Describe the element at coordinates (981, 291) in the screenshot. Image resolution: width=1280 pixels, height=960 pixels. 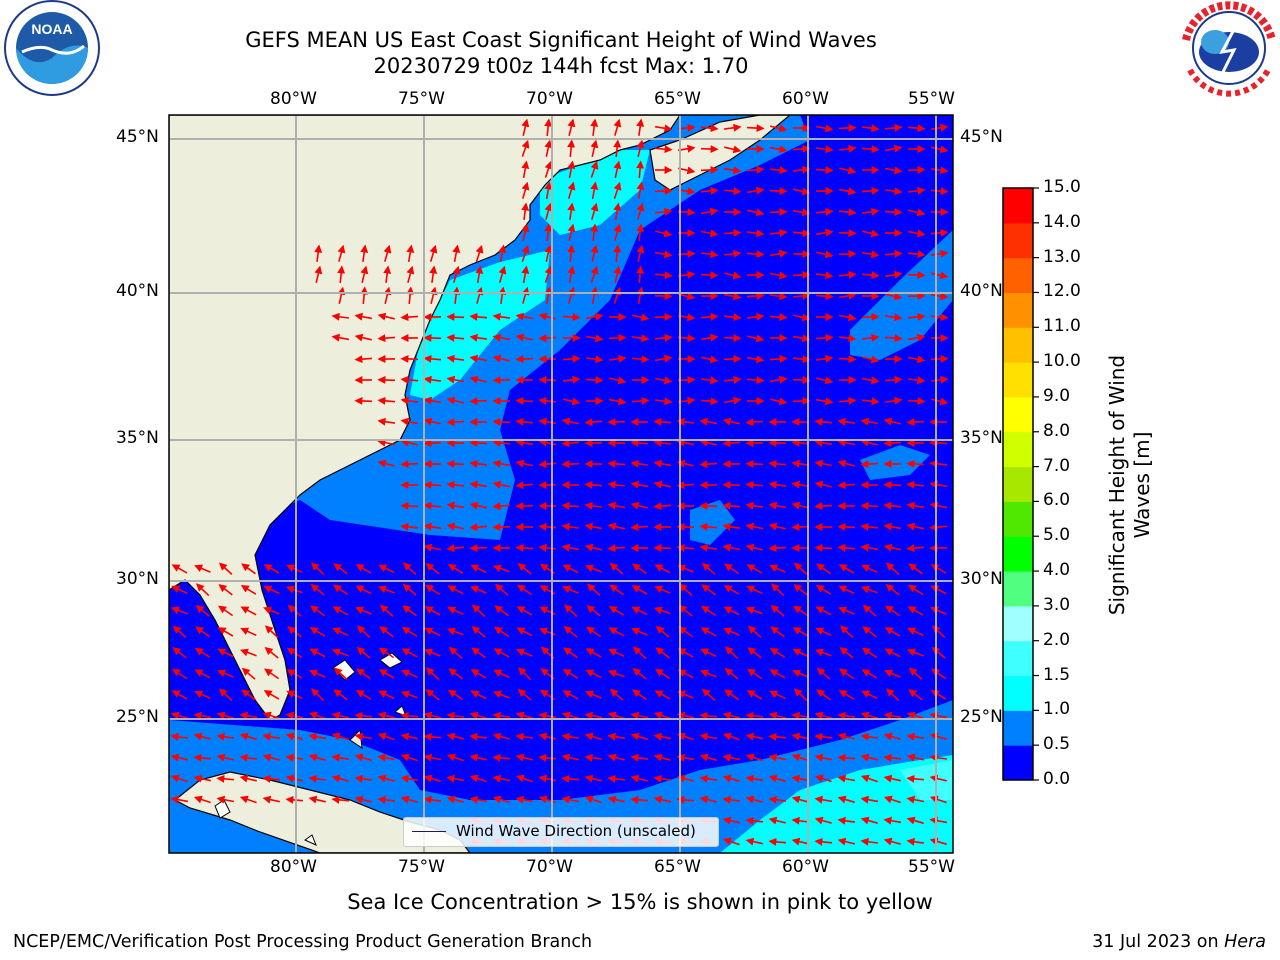
I see `lat-label-right-40n: 40°N` at that location.